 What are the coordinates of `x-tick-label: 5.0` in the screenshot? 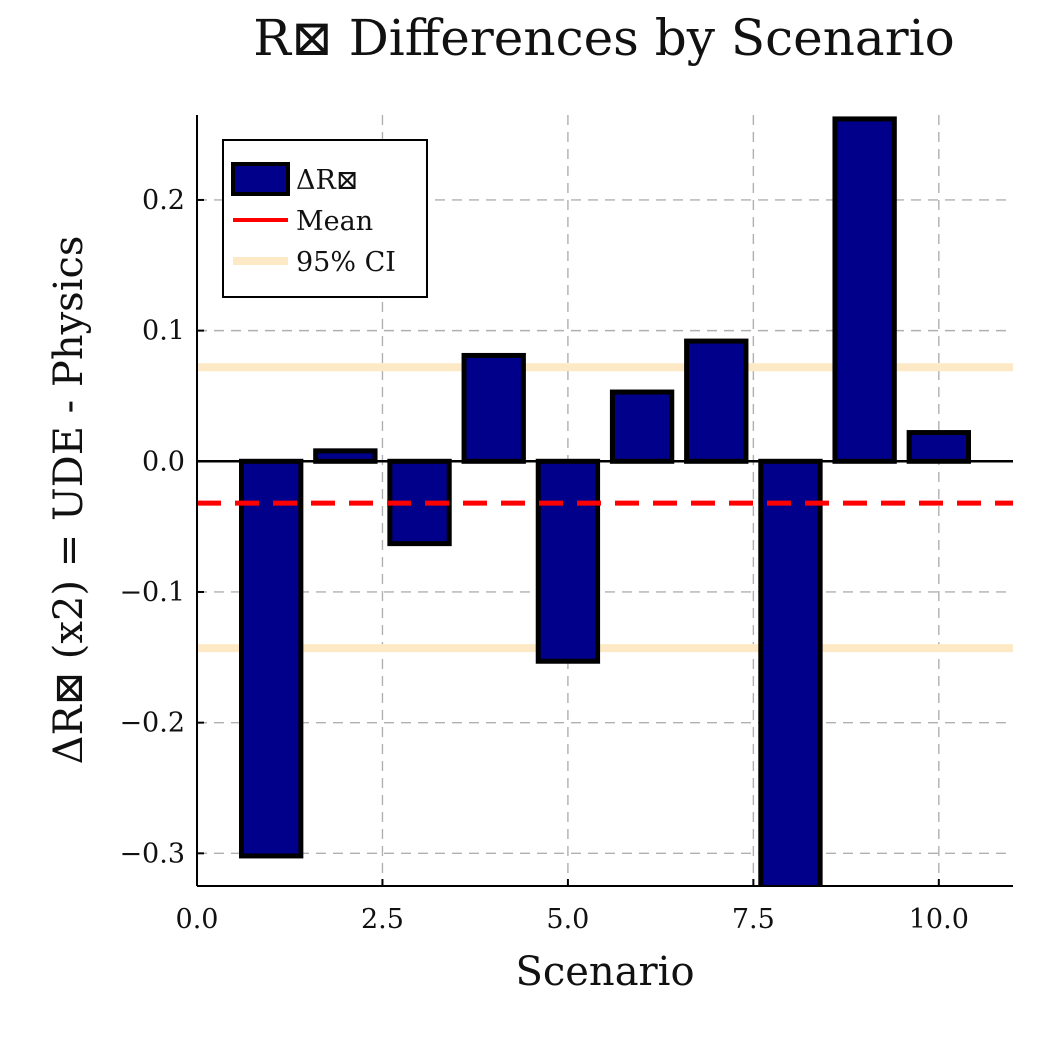 It's located at (567, 919).